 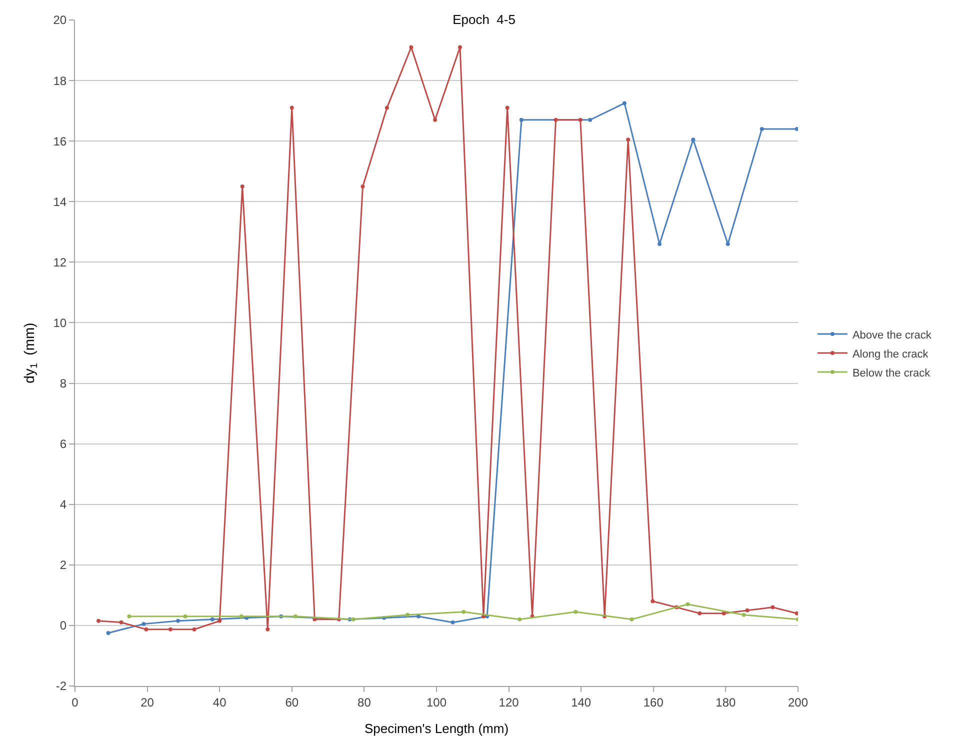 What do you see at coordinates (63, 444) in the screenshot?
I see `y-tick-label: 6` at bounding box center [63, 444].